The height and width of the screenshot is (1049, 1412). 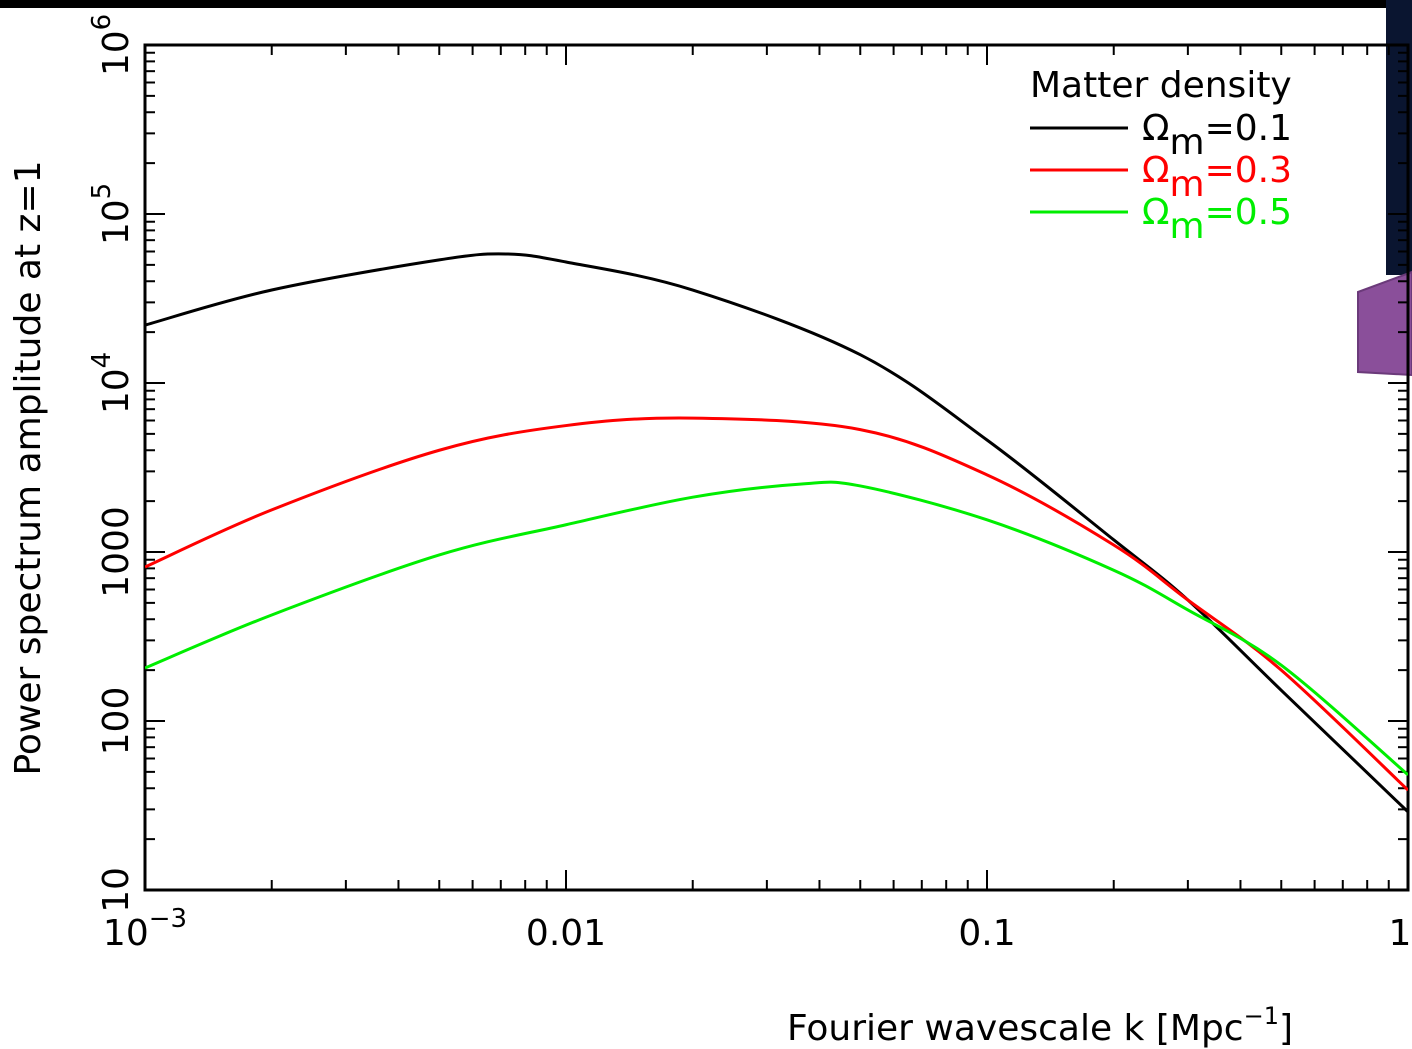 What do you see at coordinates (116, 721) in the screenshot?
I see `y-tick-label: 100` at bounding box center [116, 721].